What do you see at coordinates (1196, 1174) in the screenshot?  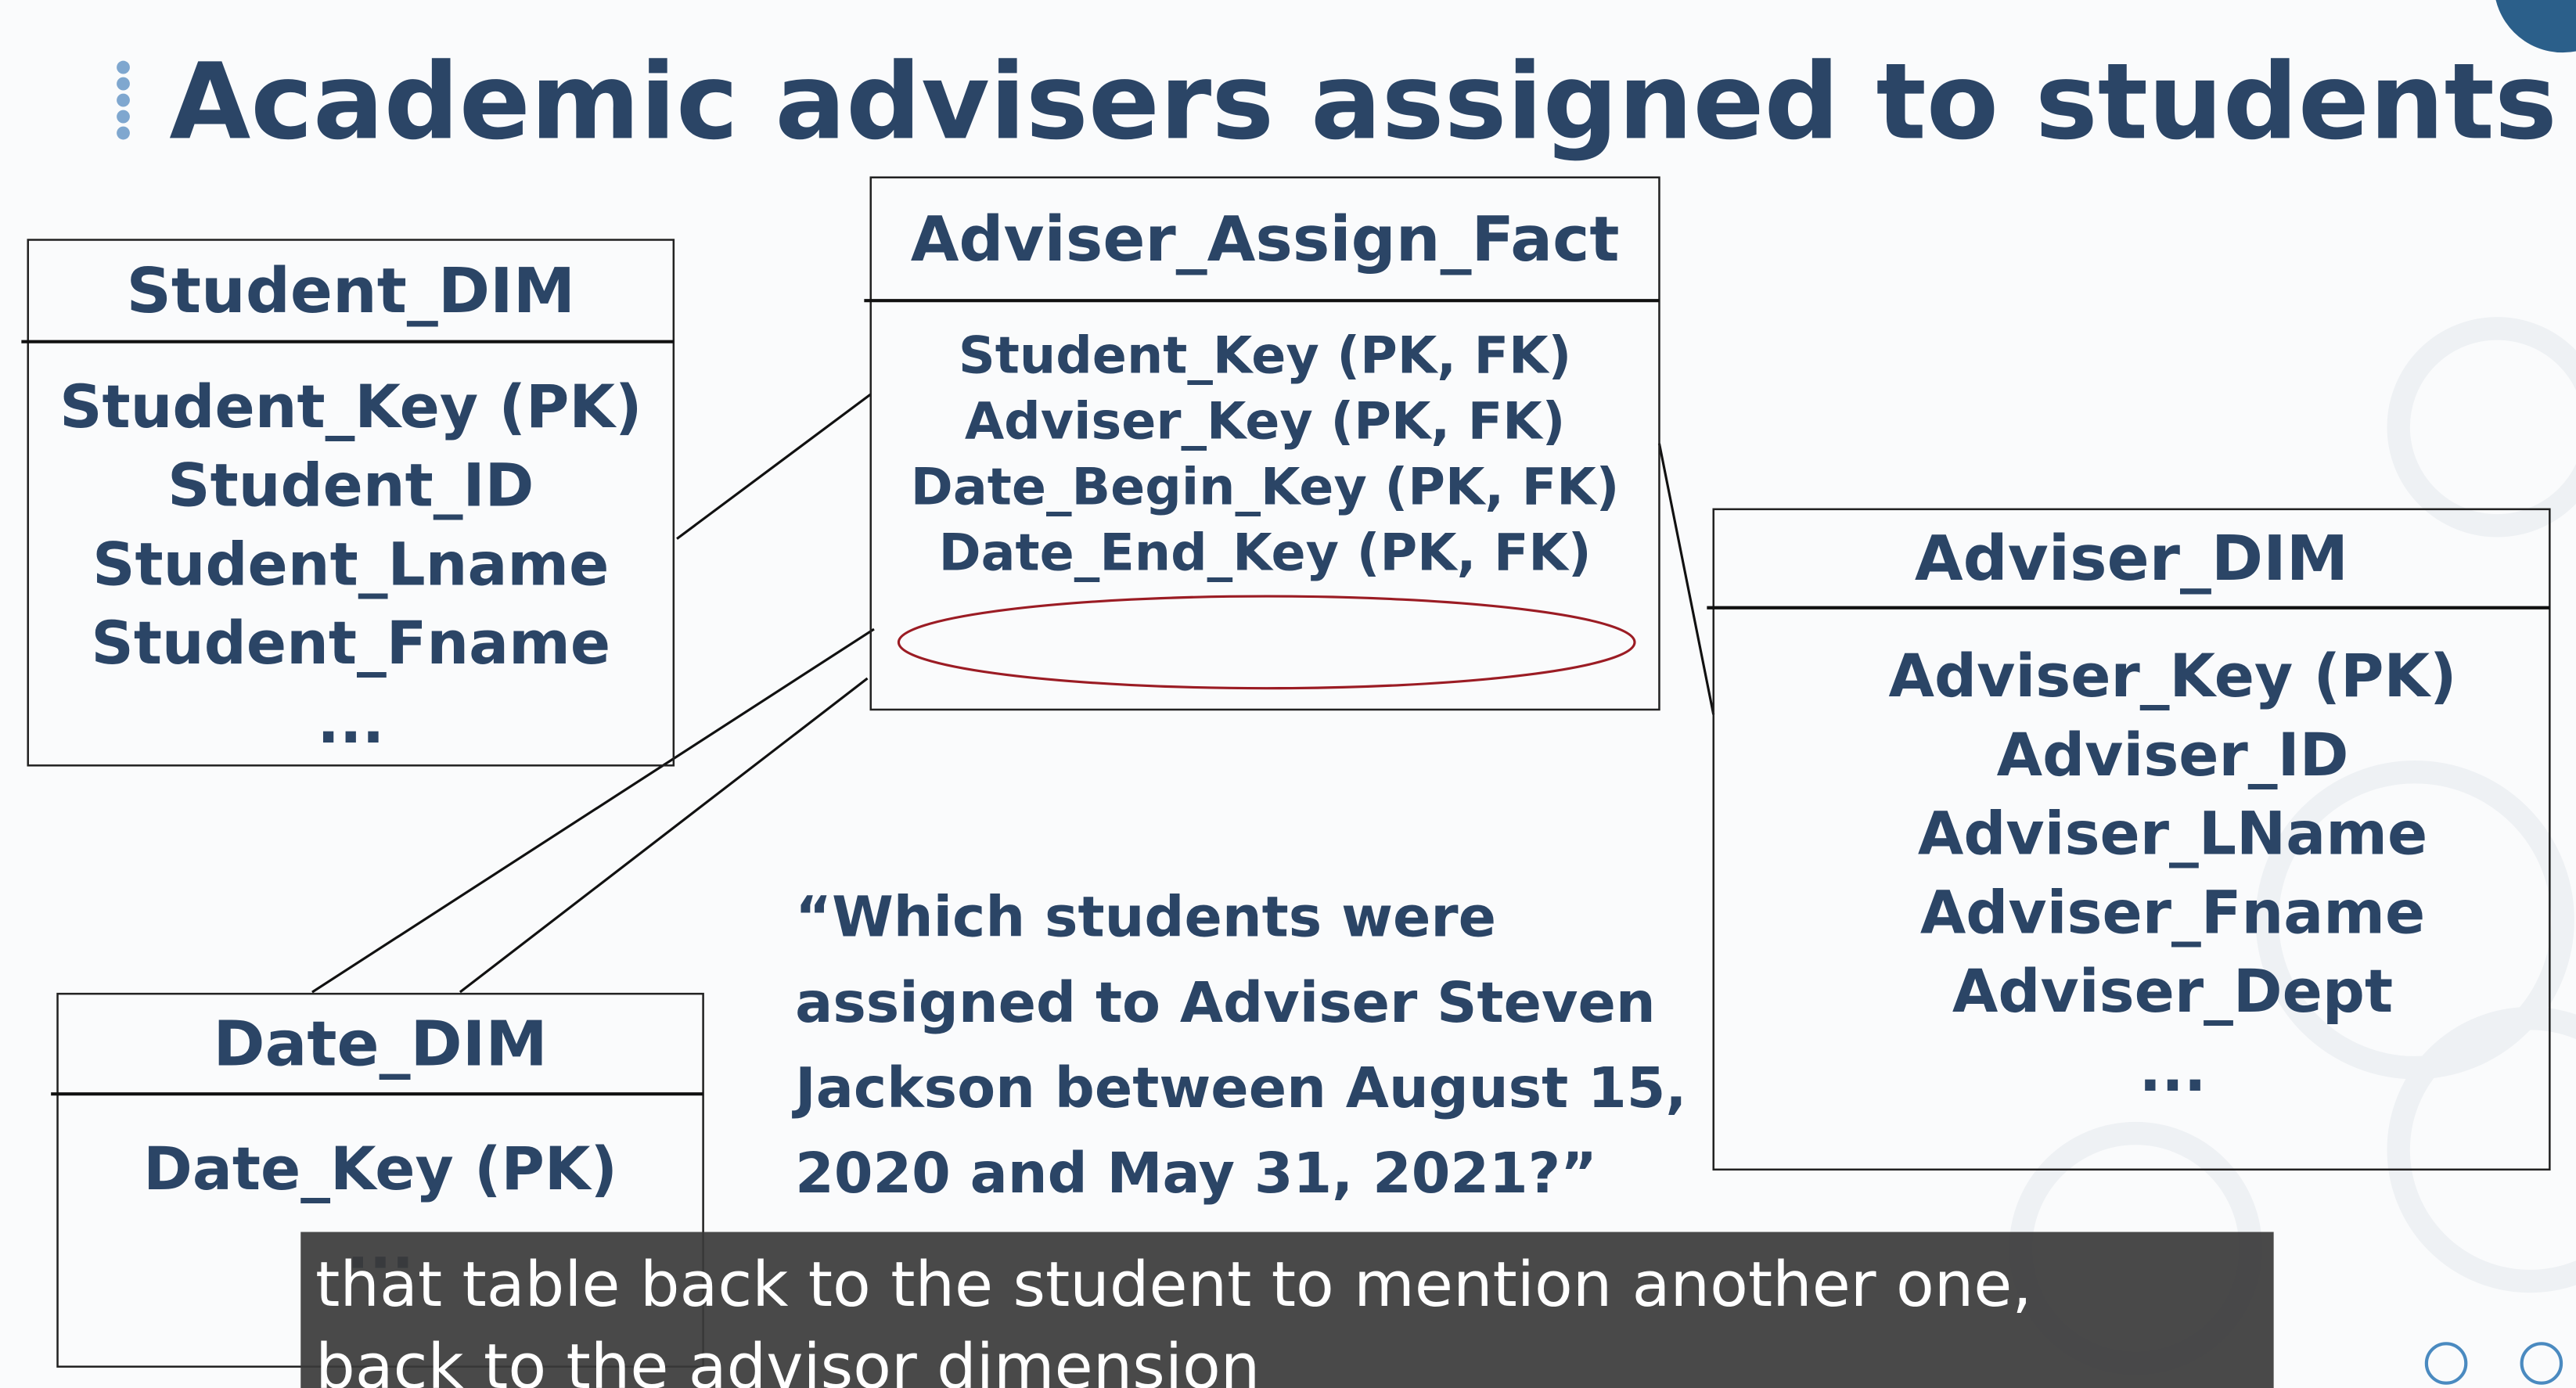 I see `question-line: 2020 and May 31, 2021?”` at bounding box center [1196, 1174].